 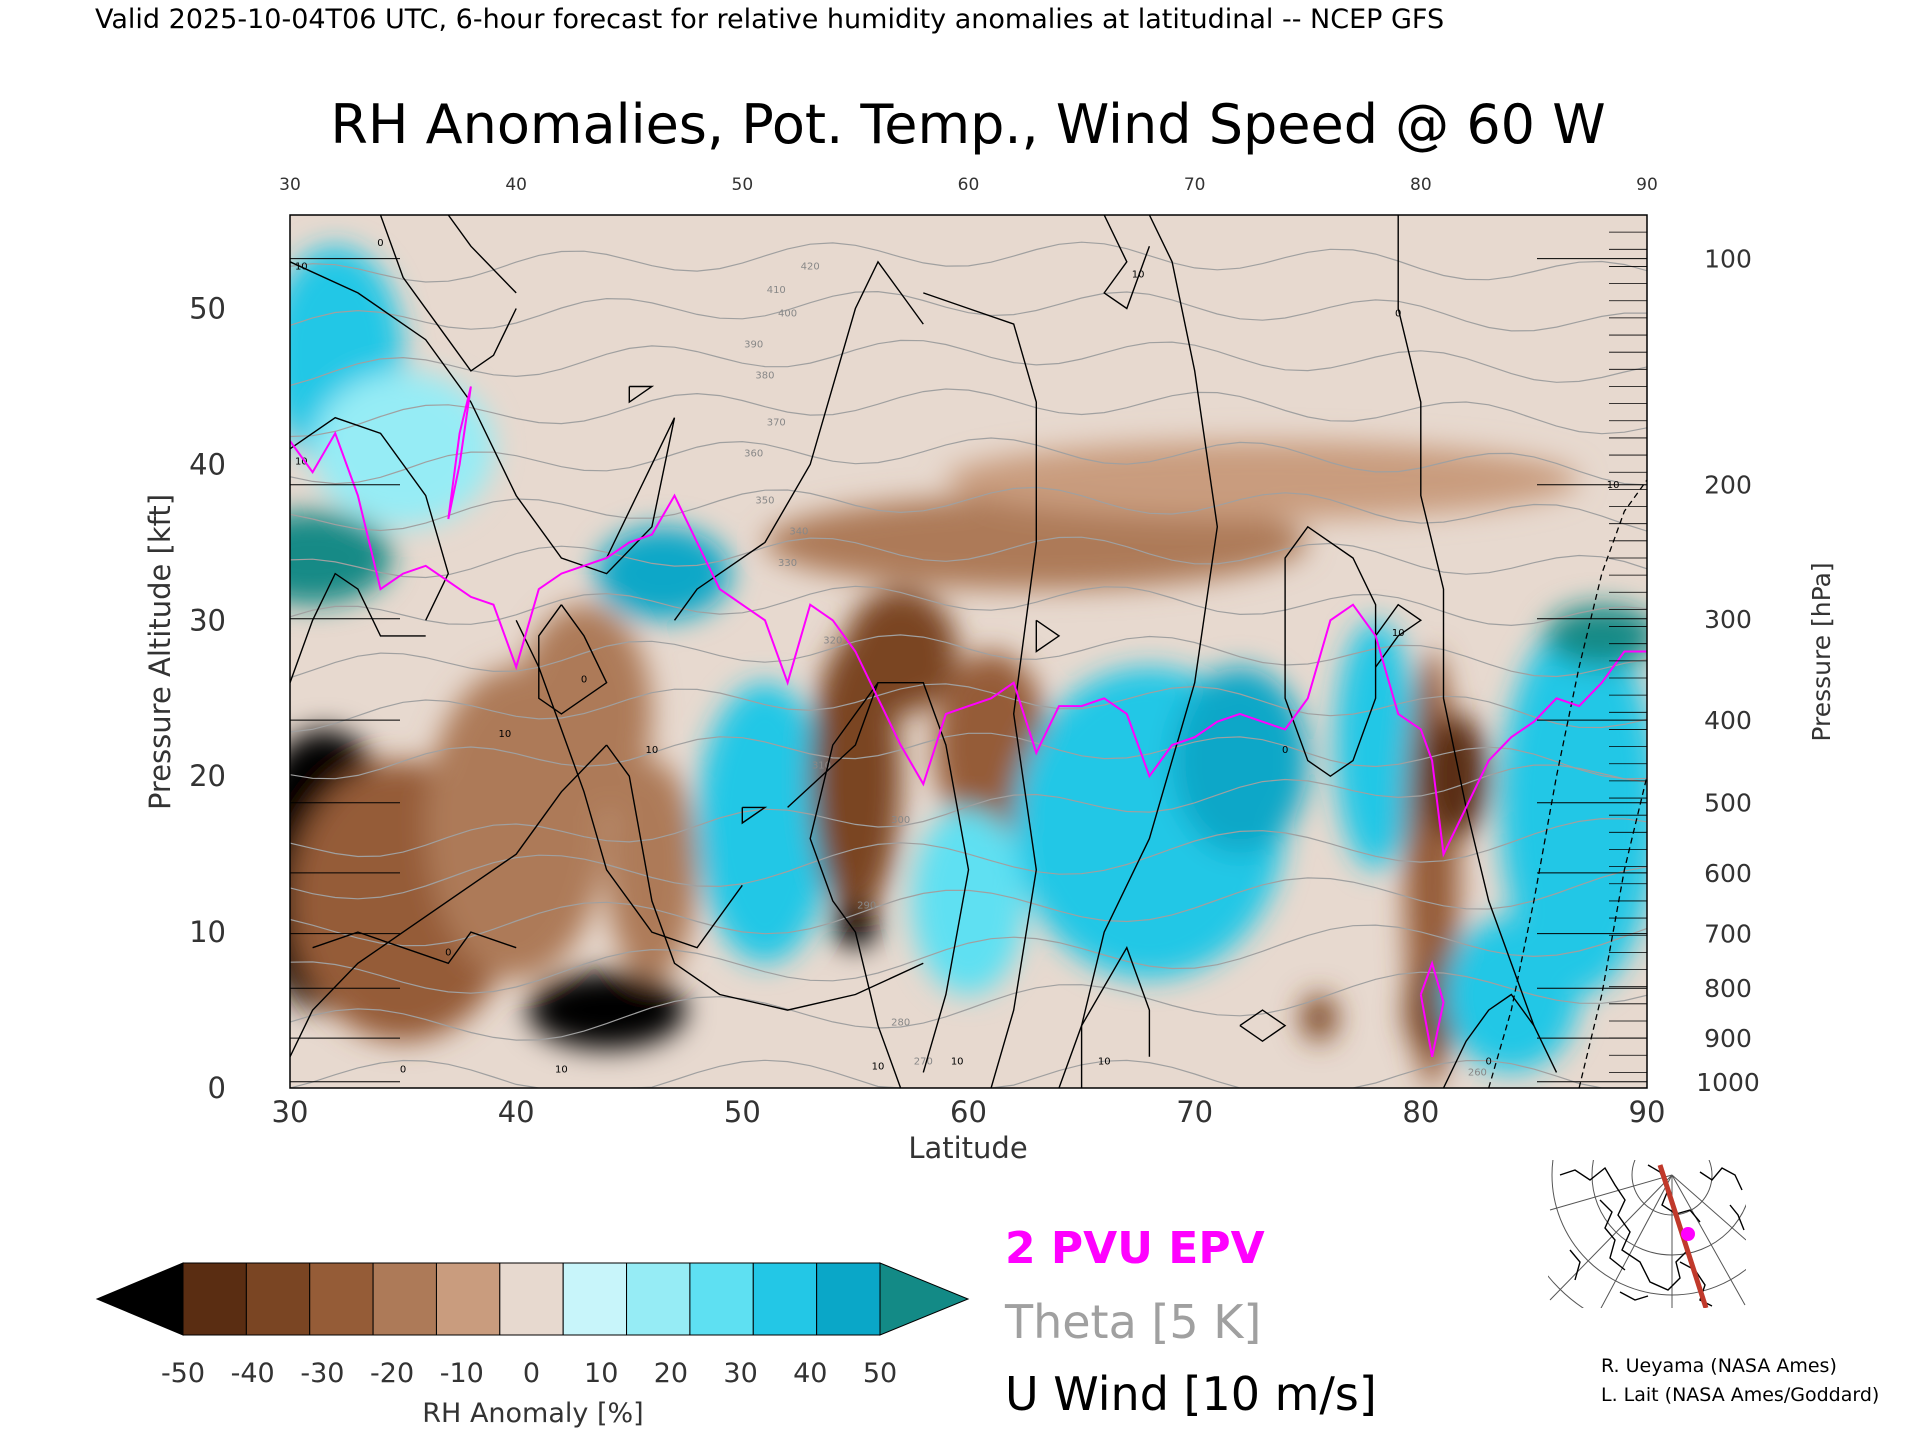 I want to click on theta-contour-290K, so click(x=968, y=906).